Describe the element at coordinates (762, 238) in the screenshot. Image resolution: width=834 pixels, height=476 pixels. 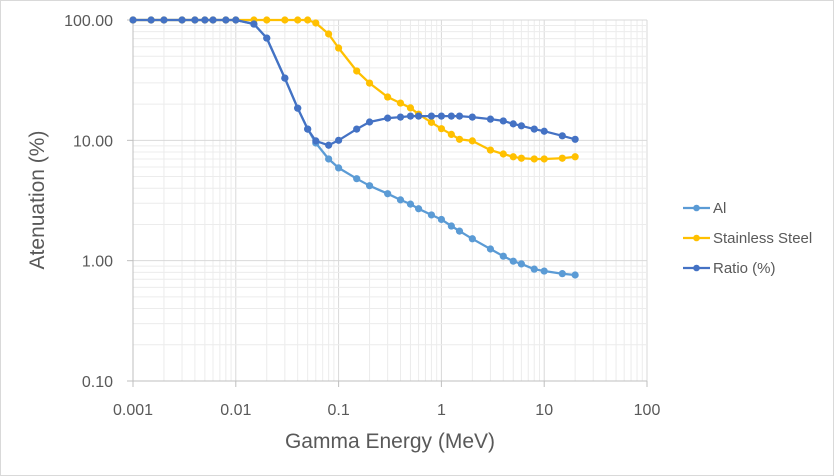
I see `legend-label: Stainless Steel` at that location.